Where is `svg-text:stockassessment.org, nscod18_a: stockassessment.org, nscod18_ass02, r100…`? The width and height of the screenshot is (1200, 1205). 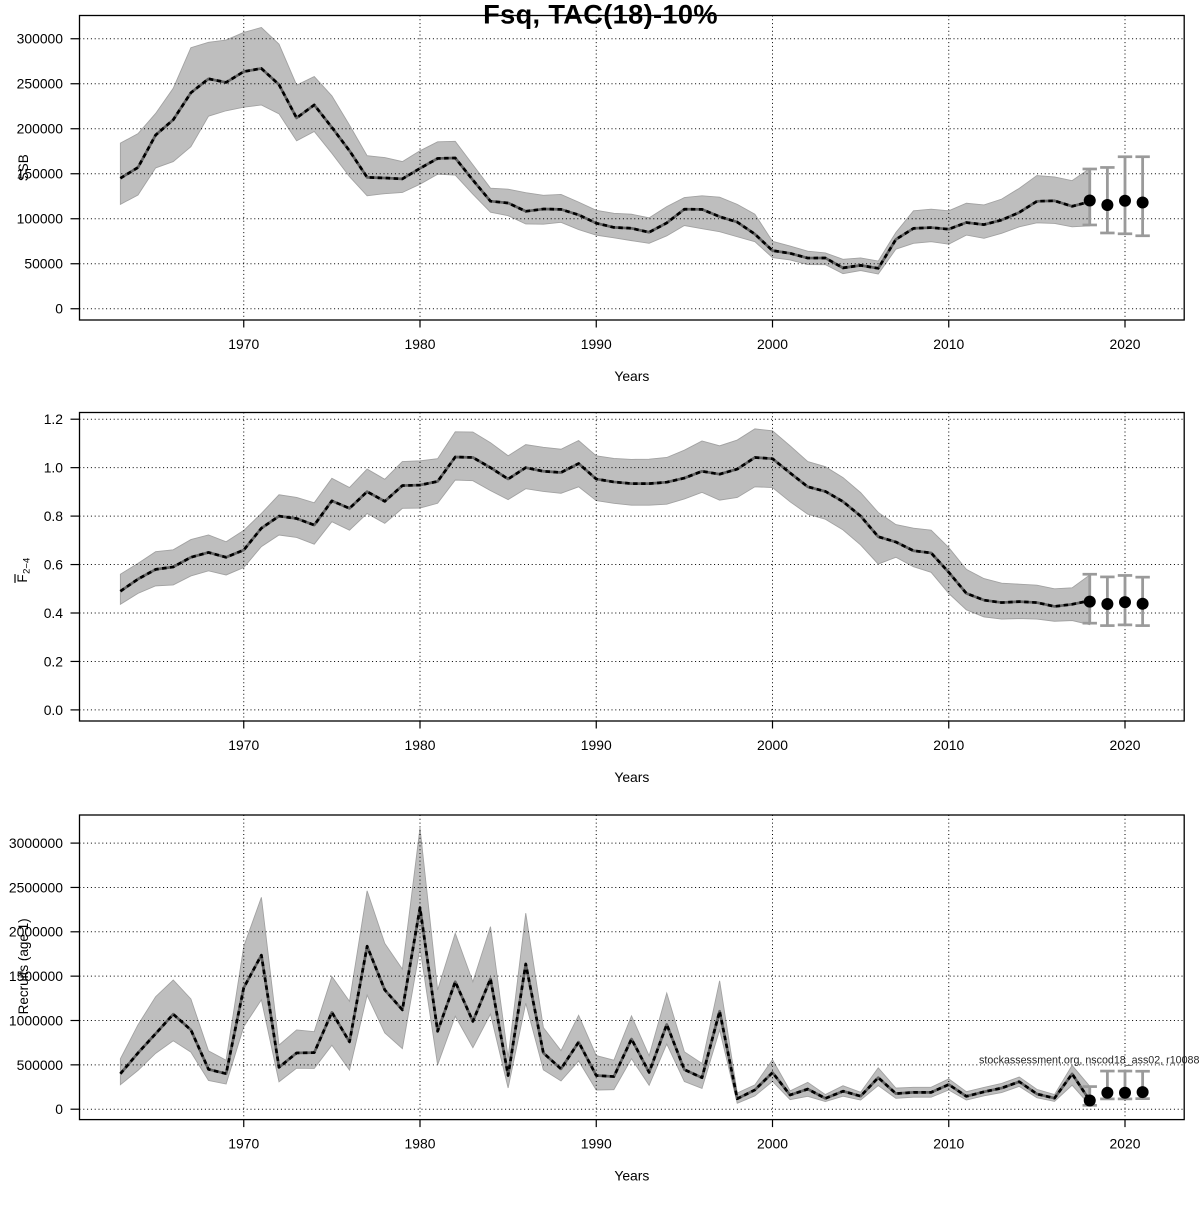 svg-text:stockassessment.org, nscod18_a: stockassessment.org, nscod18_ass02, r100… is located at coordinates (1089, 1060).